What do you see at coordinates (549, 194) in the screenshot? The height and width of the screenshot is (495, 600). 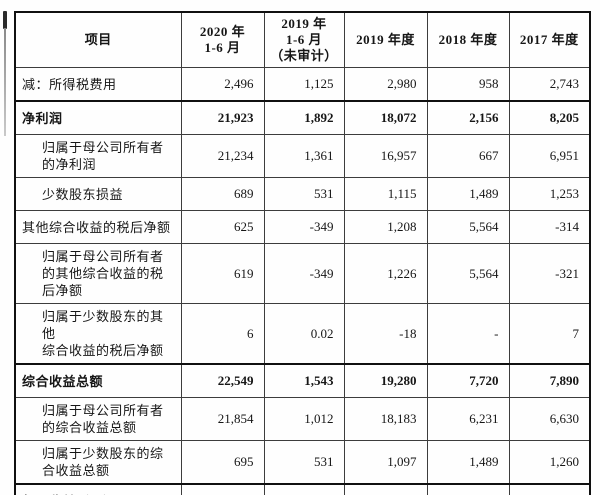 I see `value-cell: 1,253` at bounding box center [549, 194].